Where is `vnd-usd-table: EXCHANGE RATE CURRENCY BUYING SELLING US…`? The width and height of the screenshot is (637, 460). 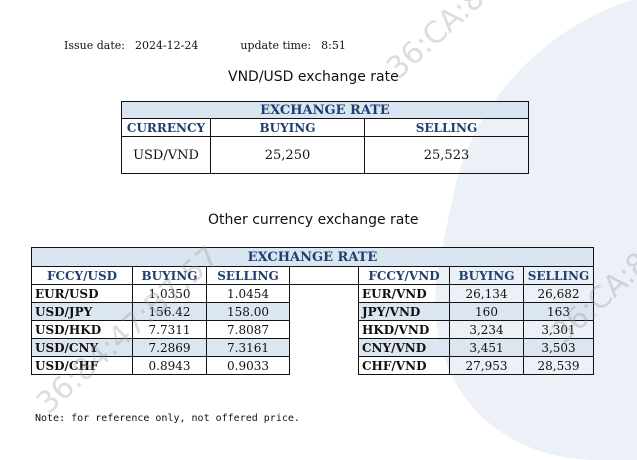
vnd-usd-table: EXCHANGE RATE CURRENCY BUYING SELLING US… is located at coordinates (325, 137).